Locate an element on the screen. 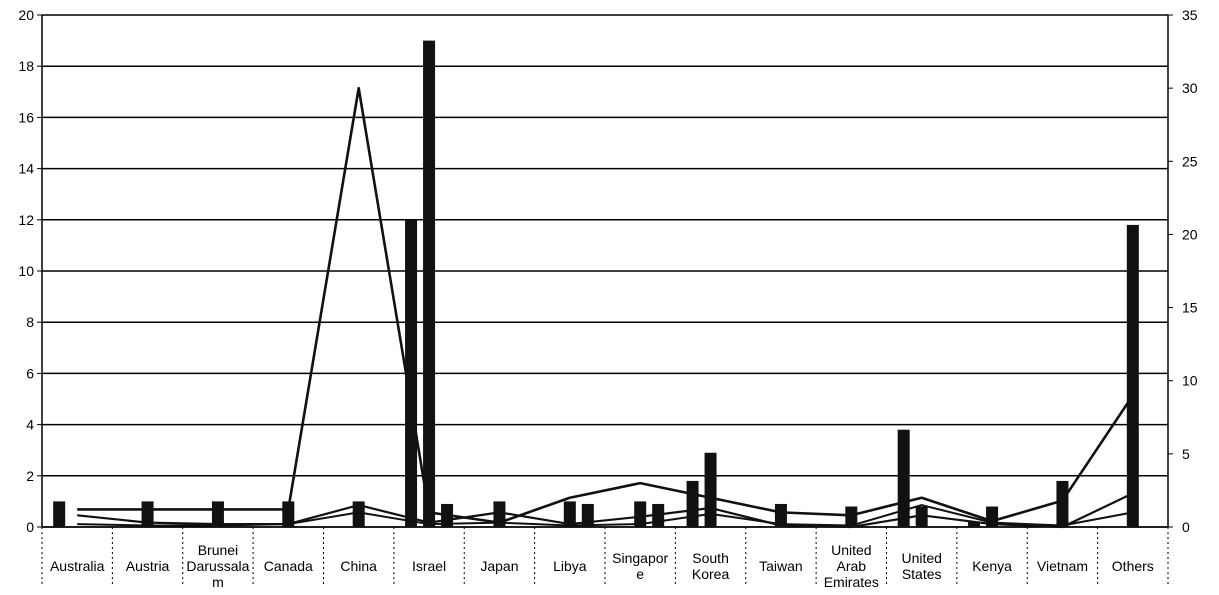 The height and width of the screenshot is (595, 1219). left-tick-label: 6 is located at coordinates (30, 373).